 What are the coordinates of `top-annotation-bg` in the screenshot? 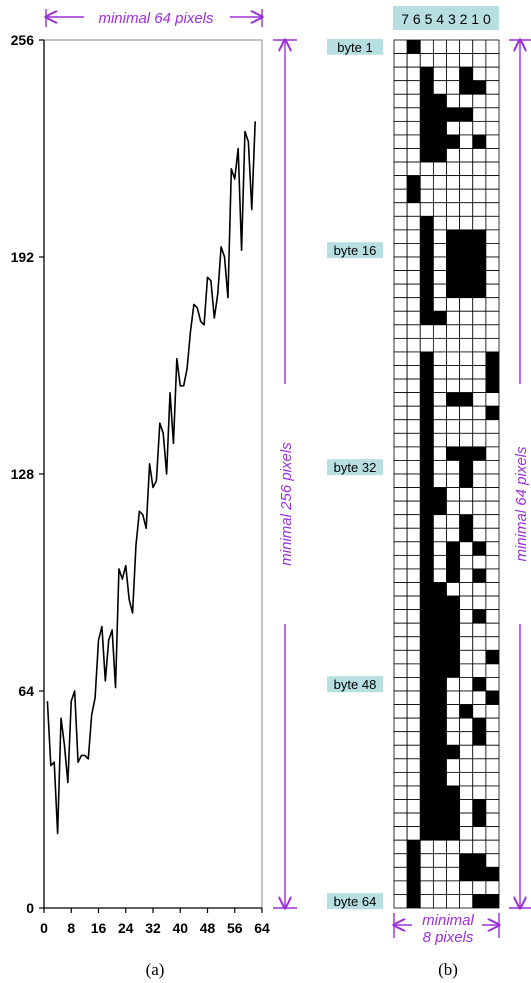 It's located at (157, 17).